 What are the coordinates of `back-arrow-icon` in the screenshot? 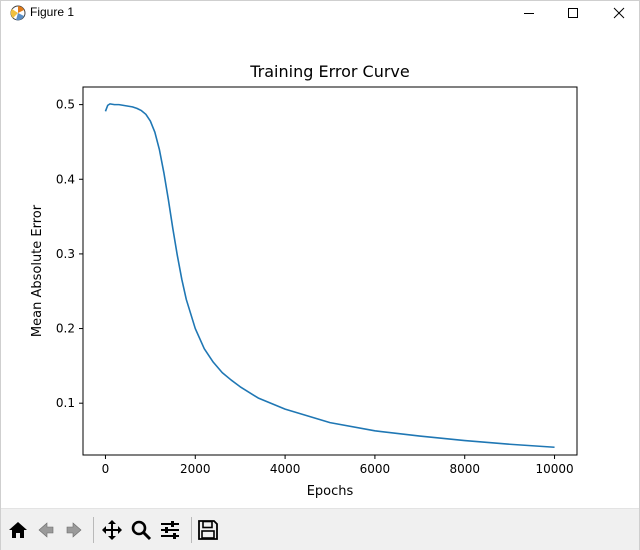 It's located at (46, 530).